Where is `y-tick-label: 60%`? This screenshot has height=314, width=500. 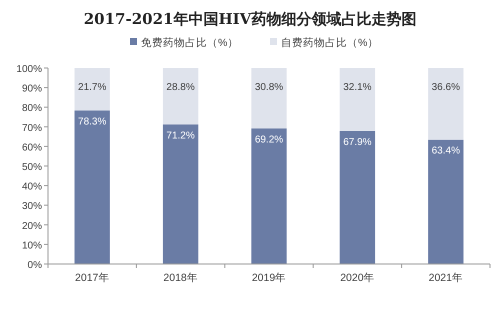
y-tick-label: 60% is located at coordinates (32, 148).